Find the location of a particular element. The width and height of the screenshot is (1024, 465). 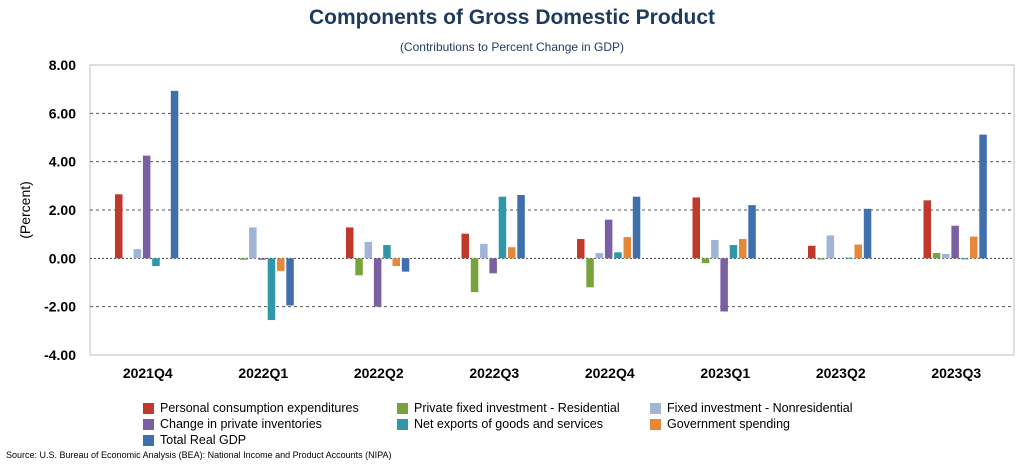

chart-title: Components of Gross Domestic Product is located at coordinates (512, 17).